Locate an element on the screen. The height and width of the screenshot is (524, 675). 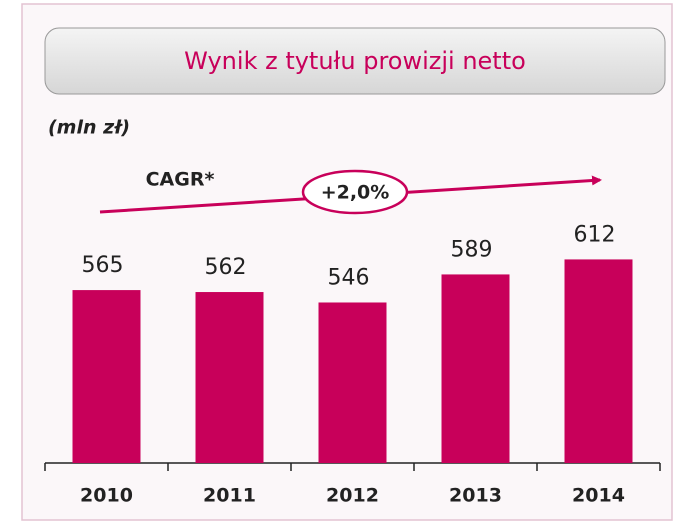
x-tick-label: 2010 is located at coordinates (106, 496).